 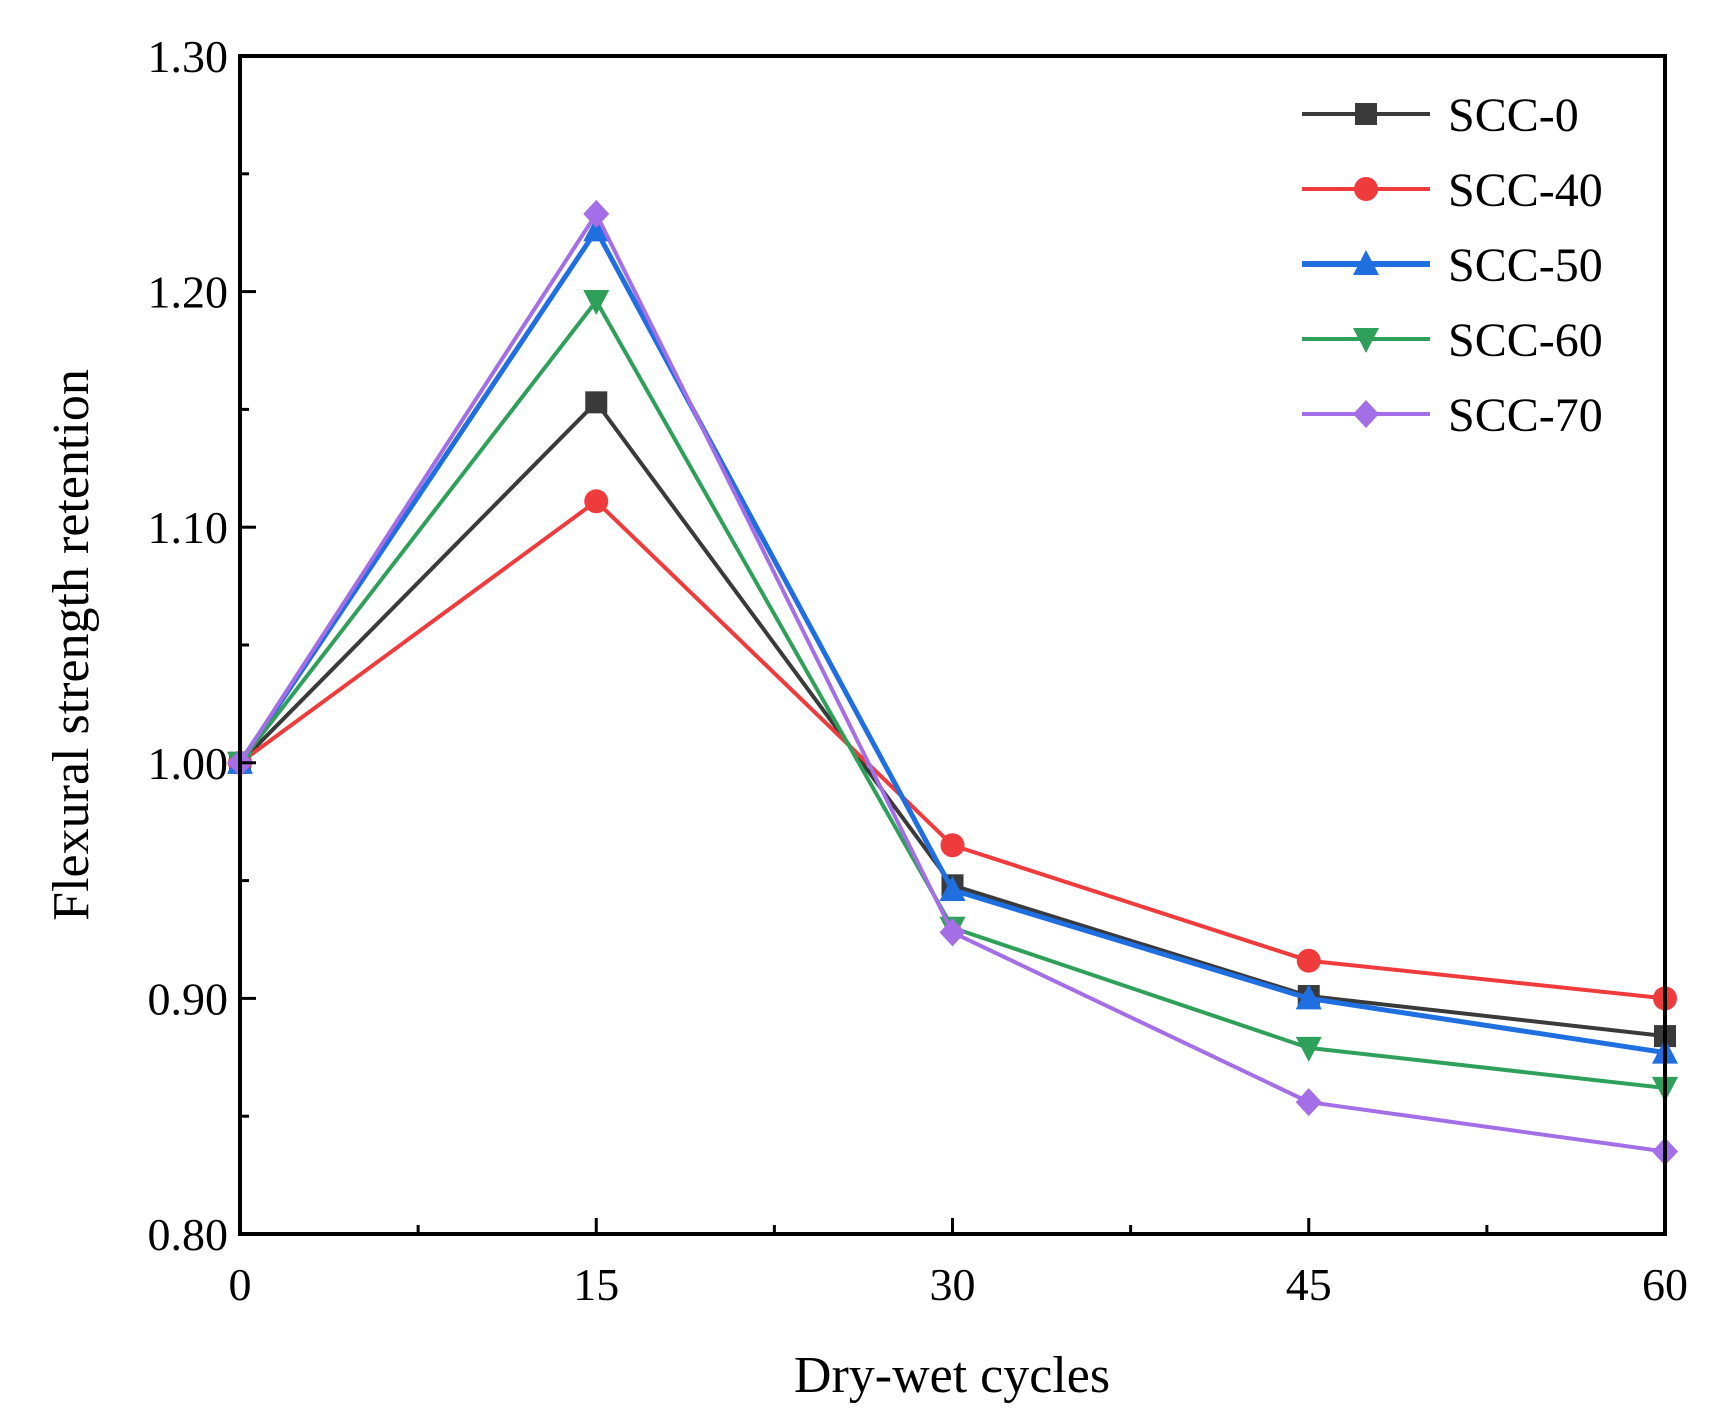 I want to click on legend-label-scc-70: SCC-70, so click(x=1525, y=415).